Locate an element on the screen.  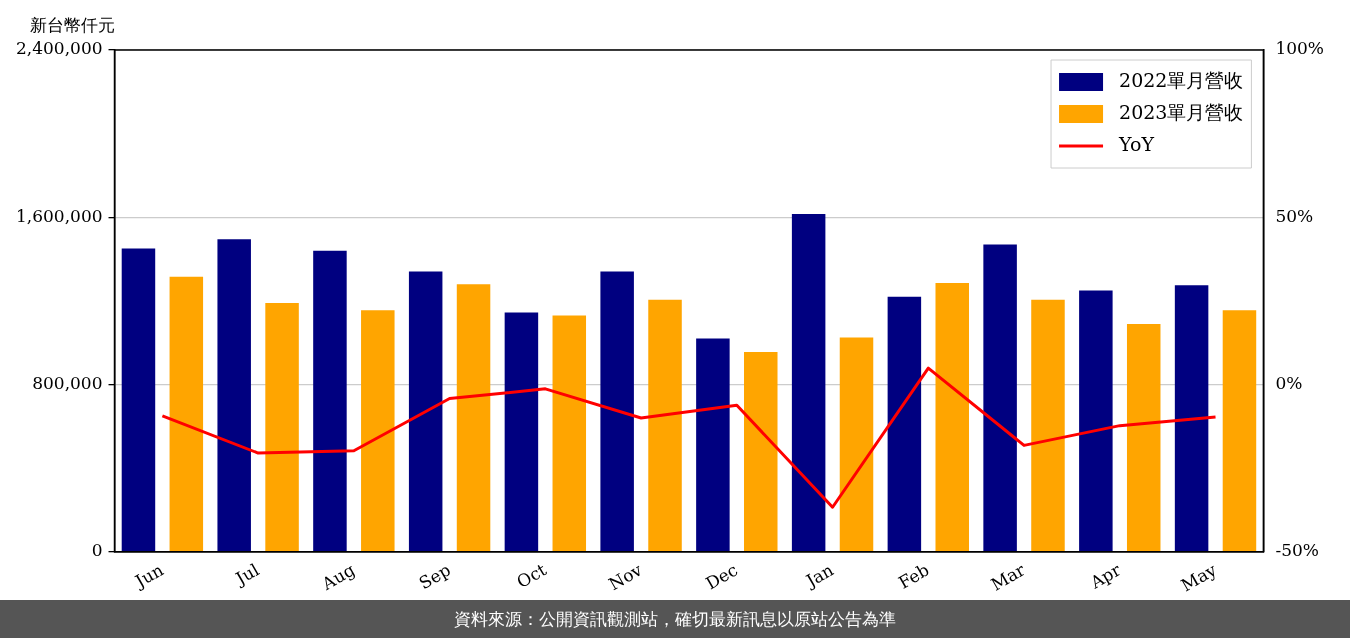
x-tick-label: Oct is located at coordinates (531, 576).